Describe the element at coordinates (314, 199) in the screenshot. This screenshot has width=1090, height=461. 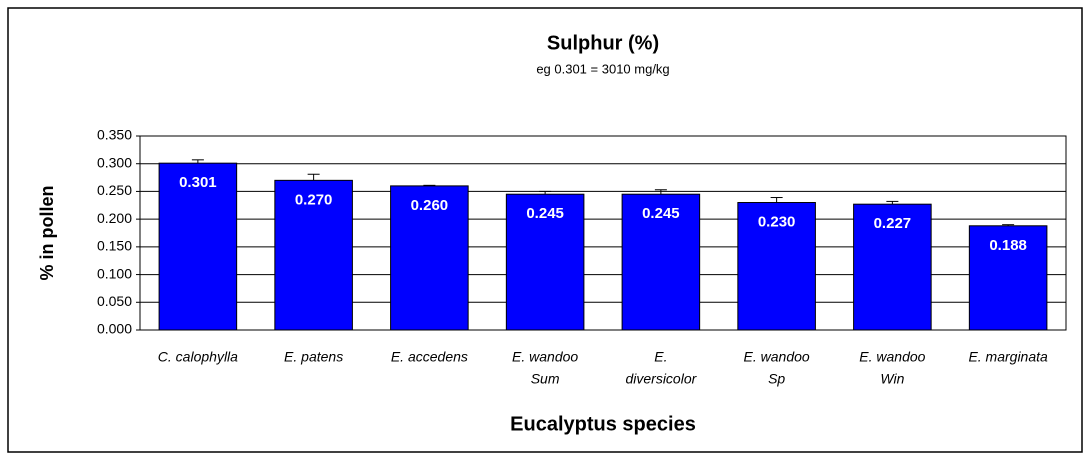
I see `value-label: 0.270` at that location.